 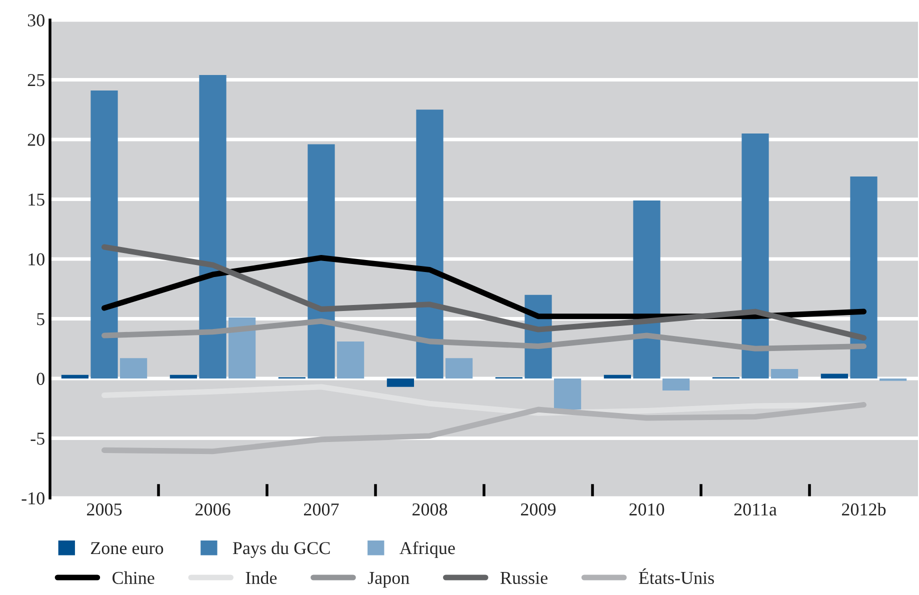 I want to click on legend-label: Japon, so click(x=389, y=580).